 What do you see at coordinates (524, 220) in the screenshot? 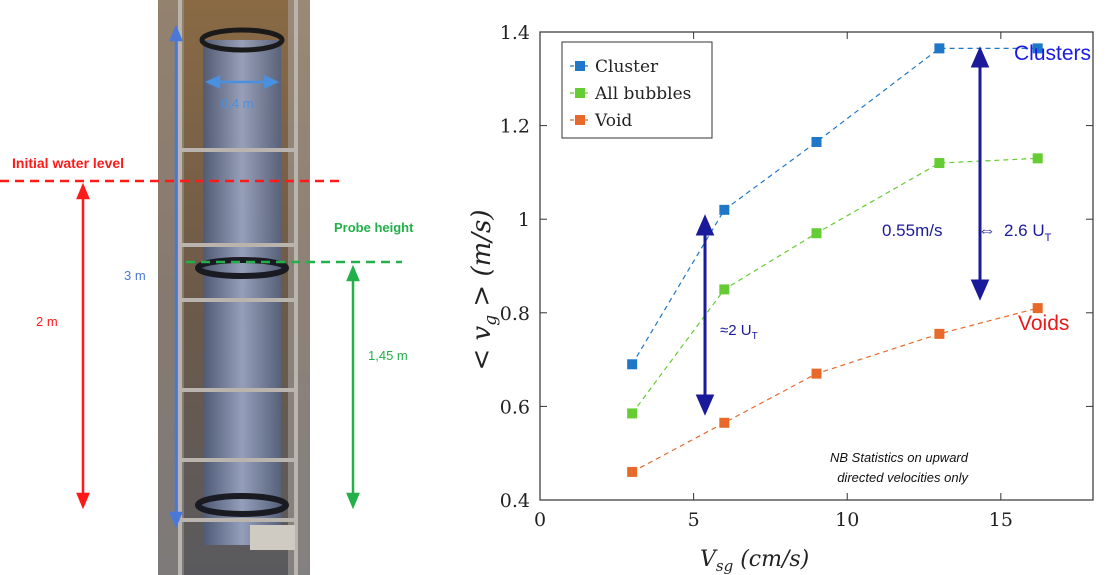
I see `y-tick-label: 1` at bounding box center [524, 220].